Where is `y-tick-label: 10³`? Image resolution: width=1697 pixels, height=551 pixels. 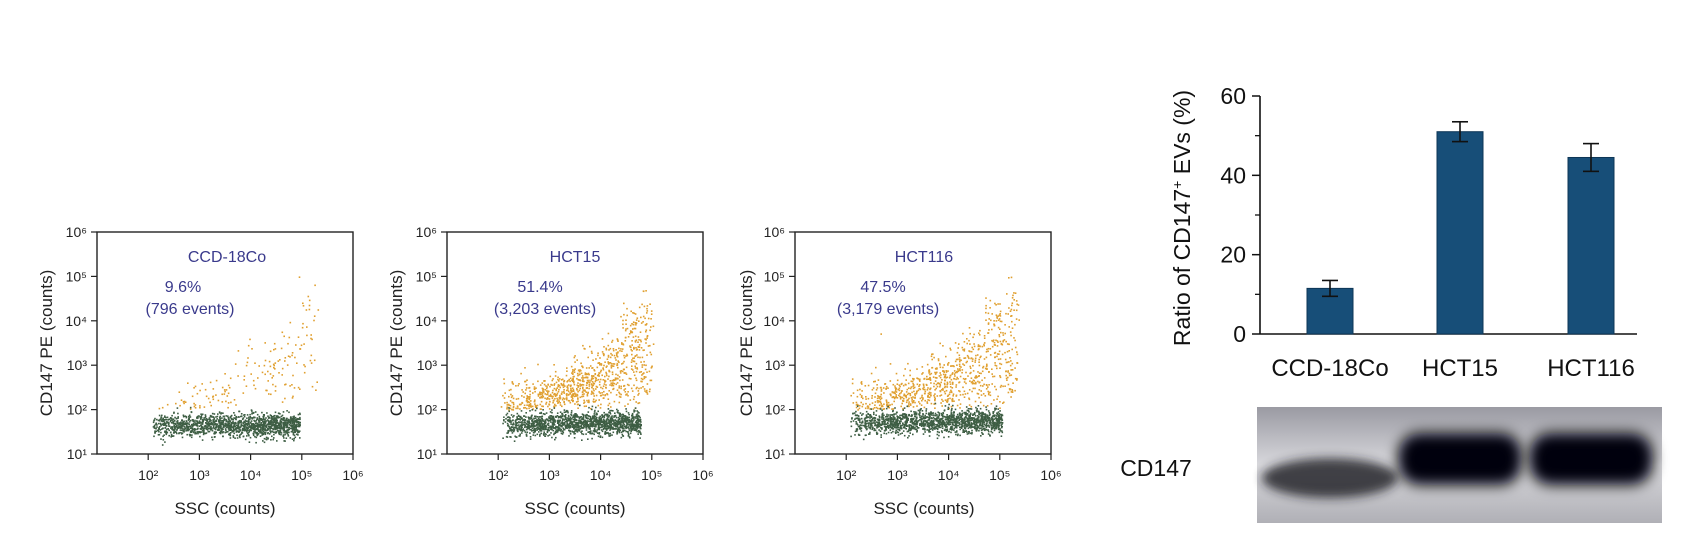 y-tick-label: 10³ is located at coordinates (77, 365).